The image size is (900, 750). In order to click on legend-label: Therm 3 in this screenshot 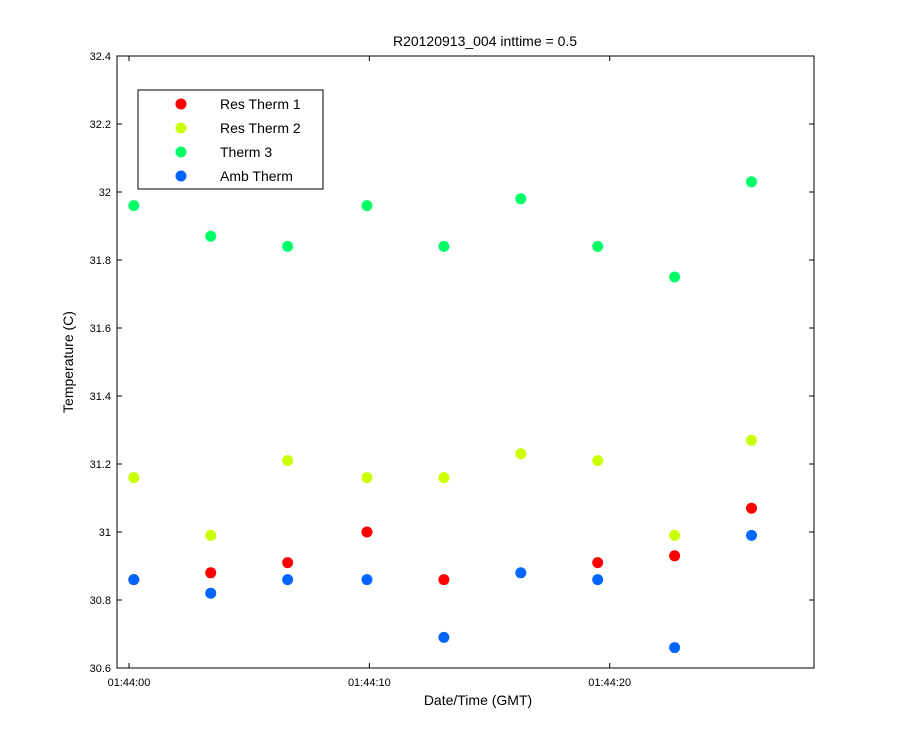, I will do `click(246, 152)`.